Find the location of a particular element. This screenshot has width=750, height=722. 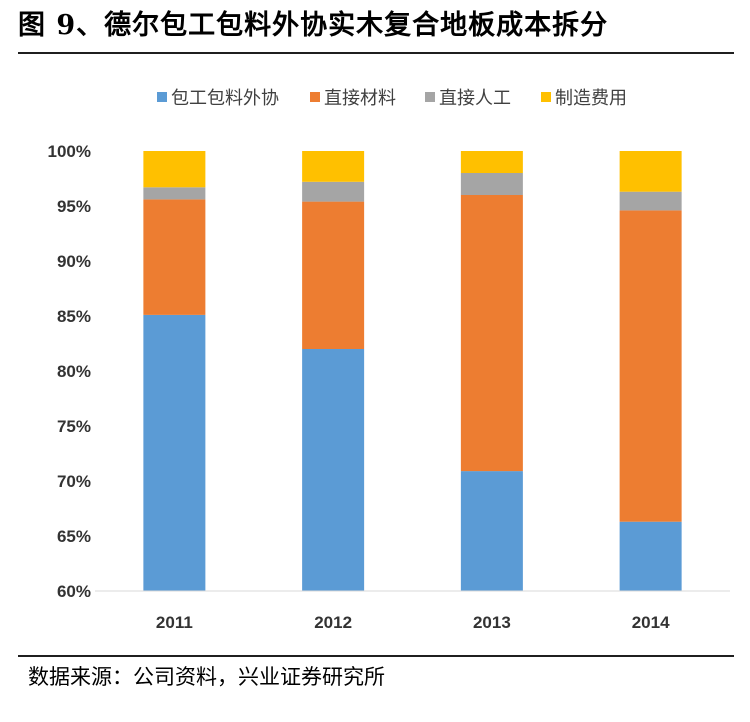

x-tick-label: 2011 is located at coordinates (174, 622).